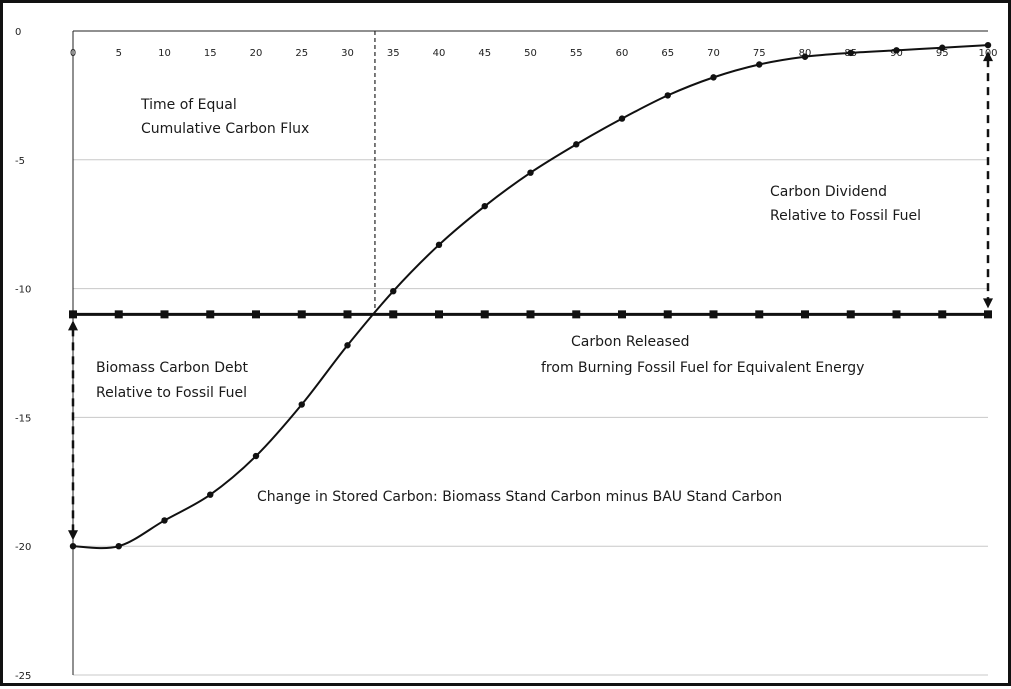  I want to click on x-tick-label: 65, so click(667, 53).